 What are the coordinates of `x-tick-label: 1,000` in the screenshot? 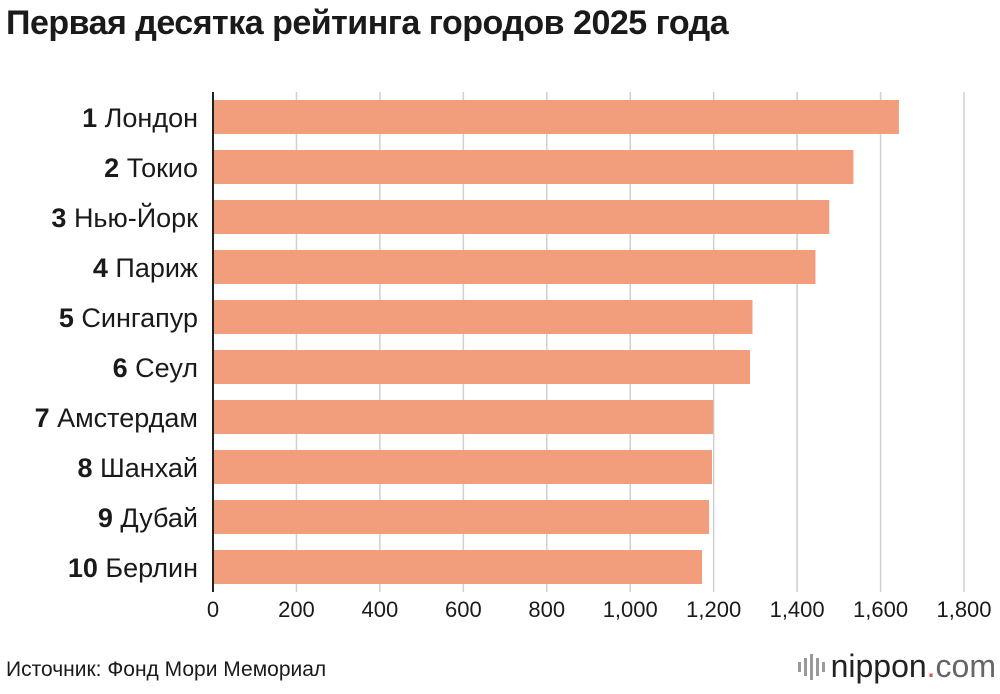 It's located at (630, 609).